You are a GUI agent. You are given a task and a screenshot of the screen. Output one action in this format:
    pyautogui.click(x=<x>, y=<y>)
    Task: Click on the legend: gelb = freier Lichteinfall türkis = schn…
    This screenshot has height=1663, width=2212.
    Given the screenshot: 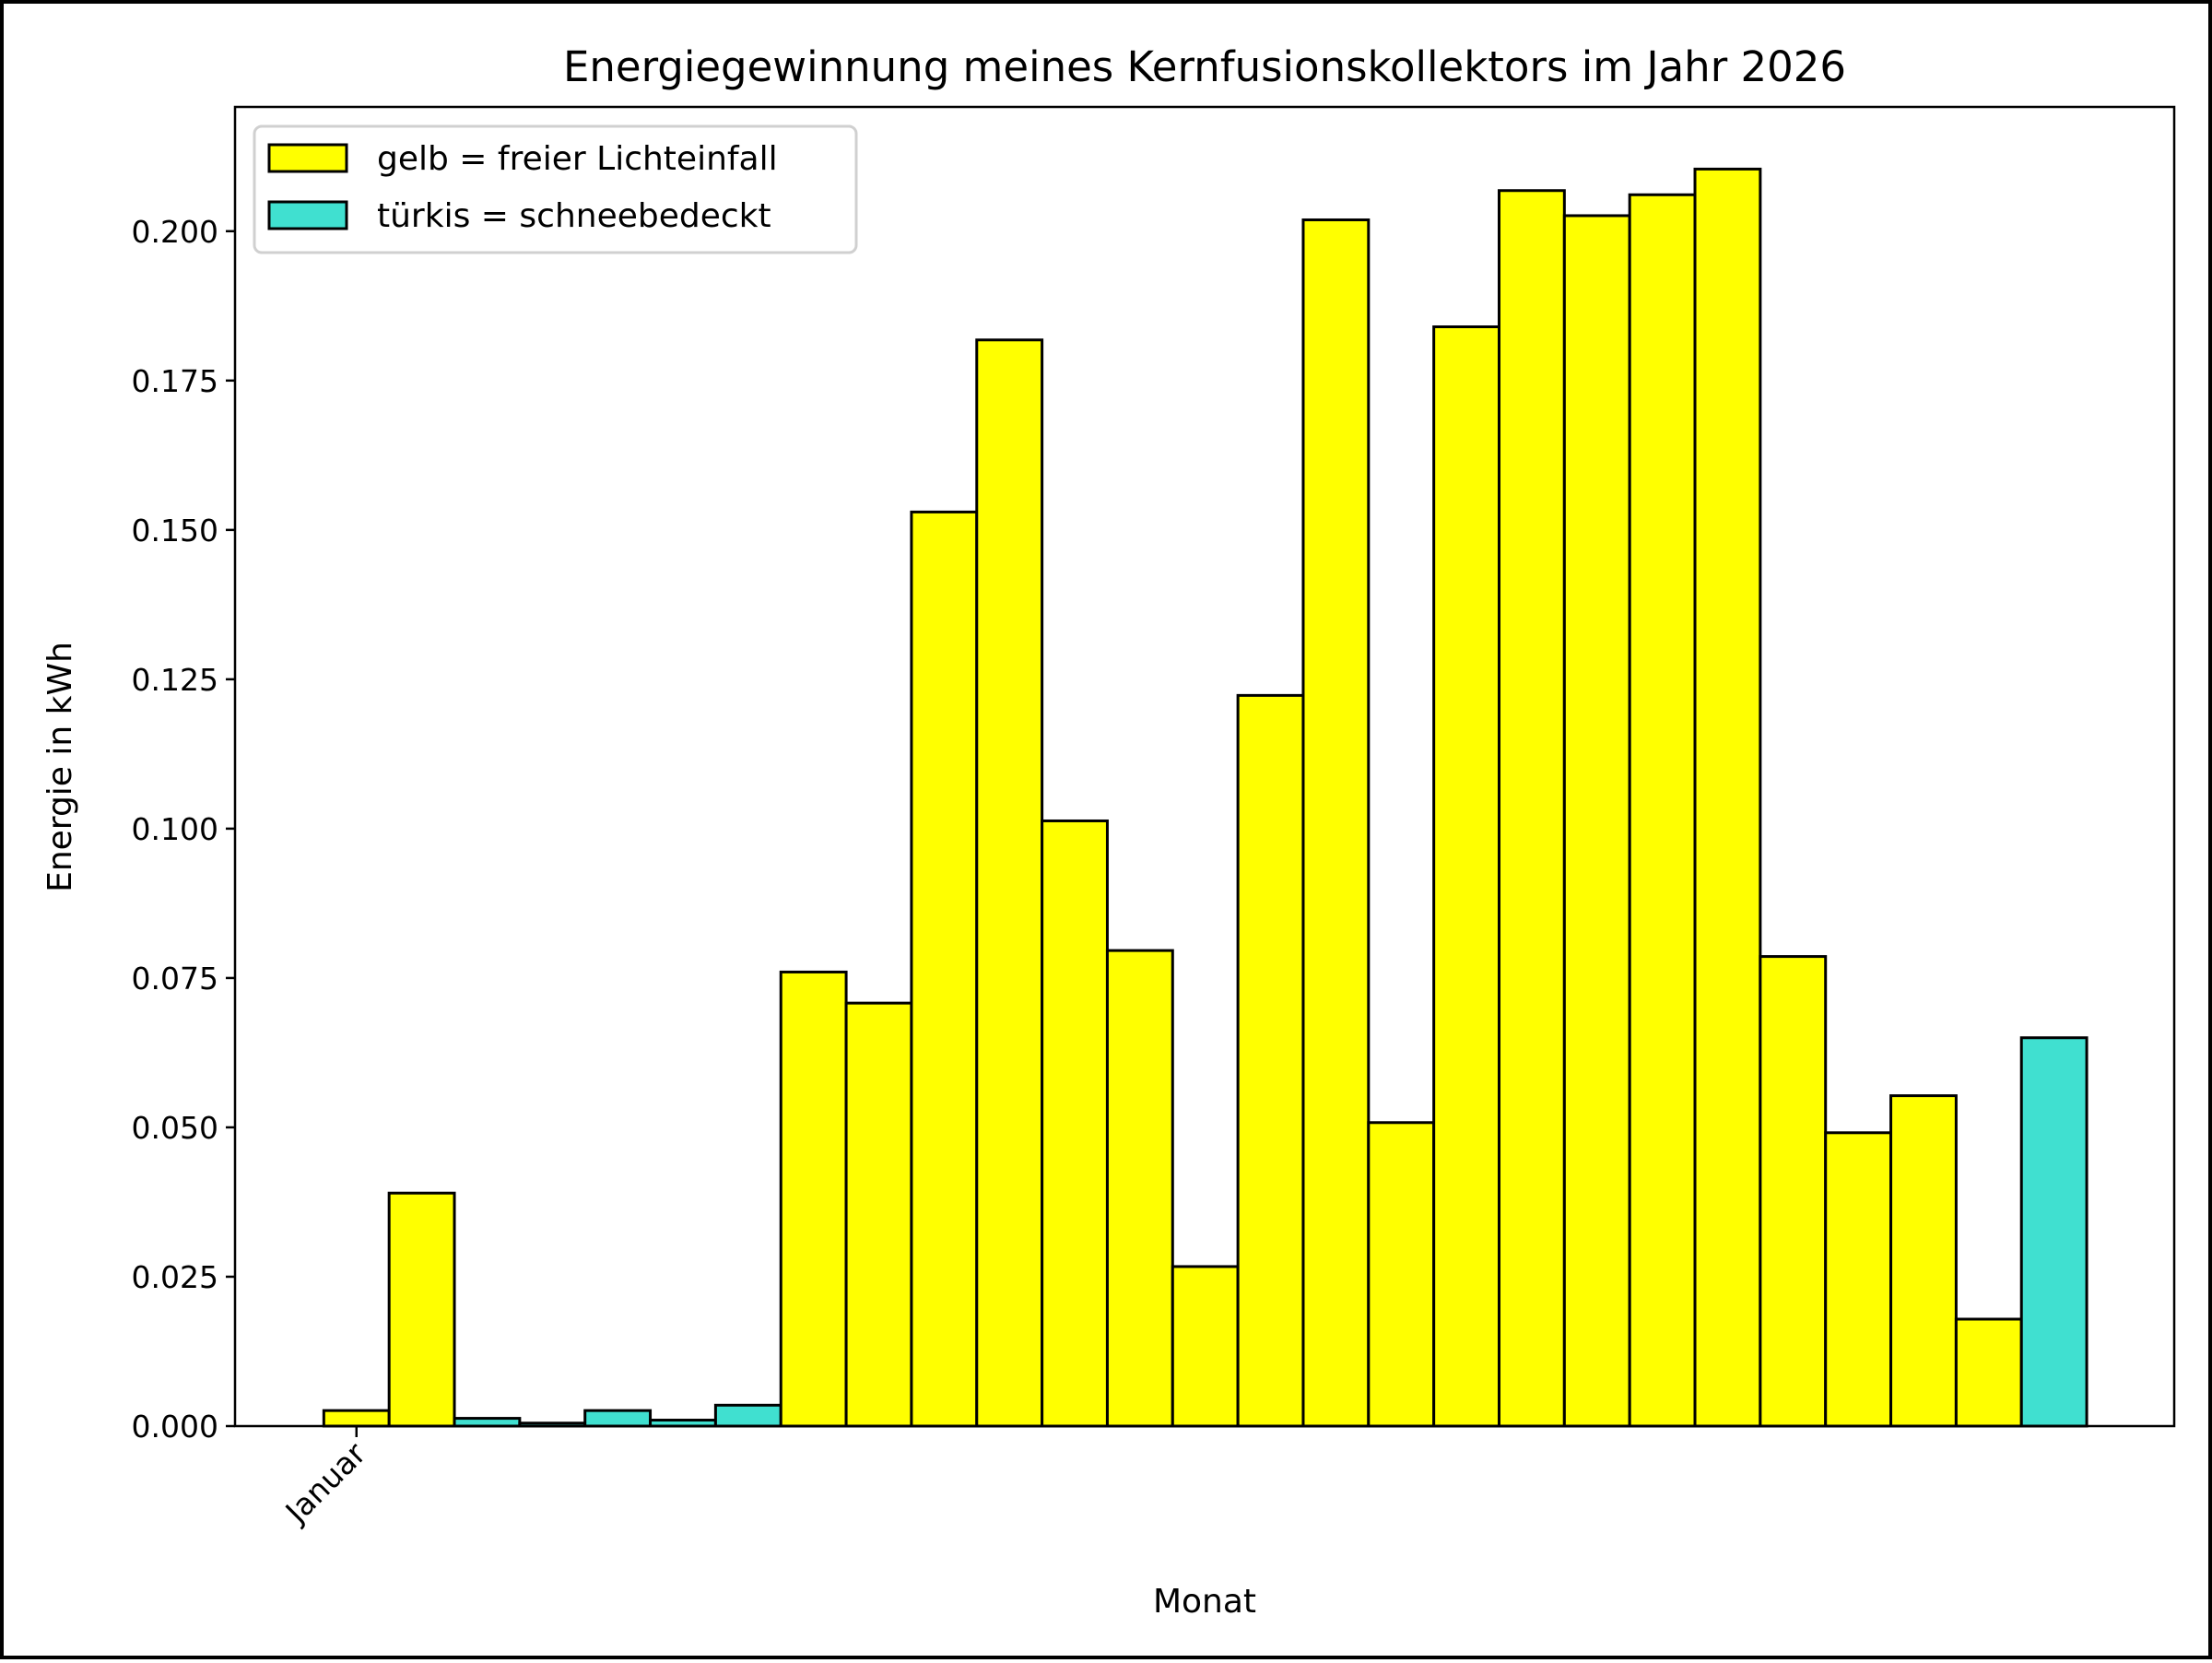 What is the action you would take?
    pyautogui.click(x=555, y=189)
    